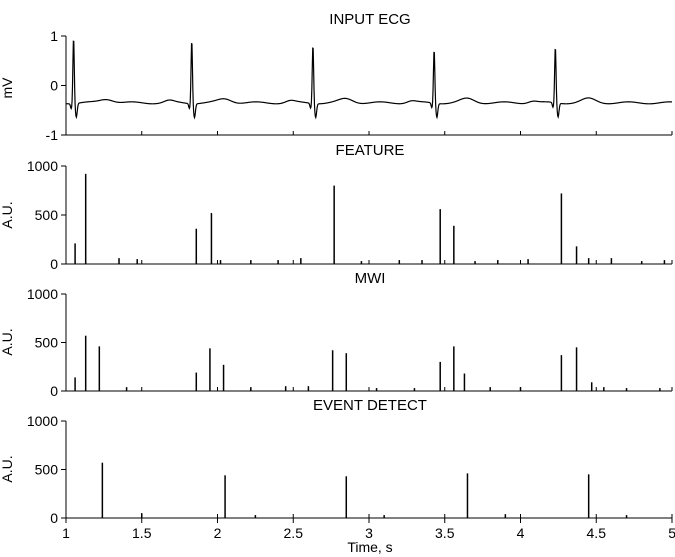 Image resolution: width=675 pixels, height=557 pixels. What do you see at coordinates (364, 490) in the screenshot?
I see `event-spikes` at bounding box center [364, 490].